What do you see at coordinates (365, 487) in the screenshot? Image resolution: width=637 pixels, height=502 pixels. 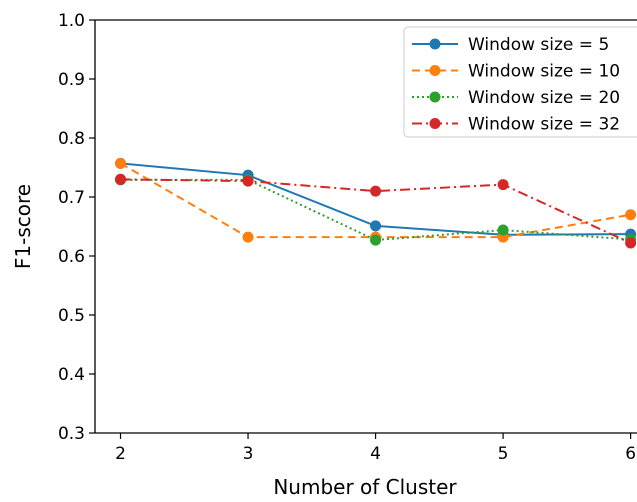 I see `x-axis-title: Number of Cluster` at bounding box center [365, 487].